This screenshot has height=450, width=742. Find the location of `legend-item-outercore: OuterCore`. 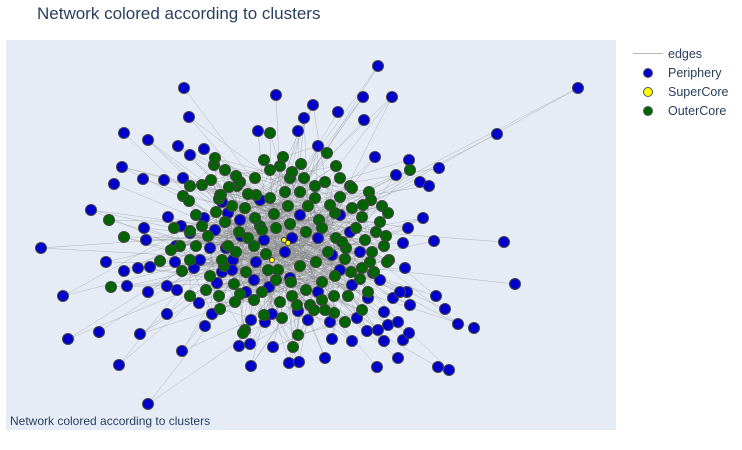

legend-item-outercore: OuterCore is located at coordinates (679, 110).